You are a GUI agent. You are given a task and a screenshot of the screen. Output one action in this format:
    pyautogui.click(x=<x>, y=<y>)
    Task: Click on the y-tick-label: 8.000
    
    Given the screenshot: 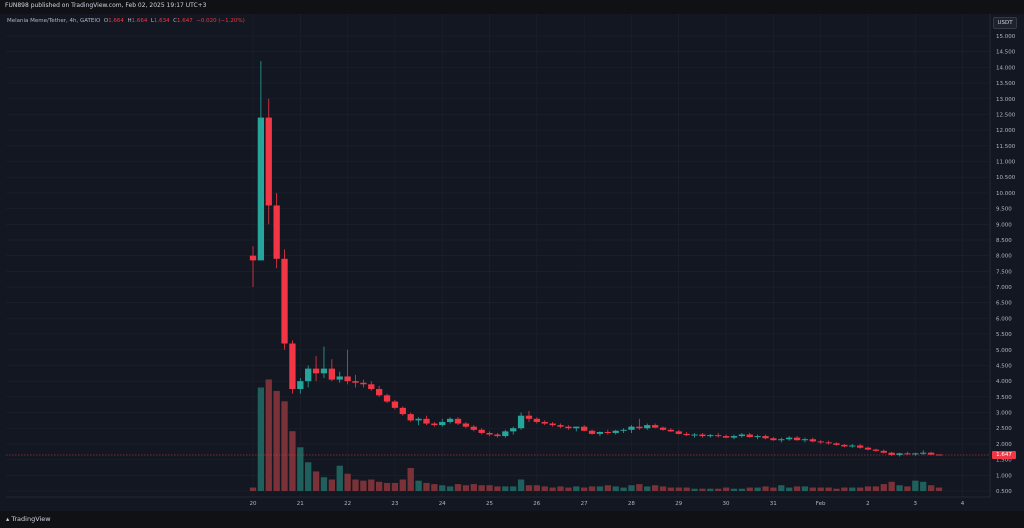 What is the action you would take?
    pyautogui.click(x=1004, y=257)
    